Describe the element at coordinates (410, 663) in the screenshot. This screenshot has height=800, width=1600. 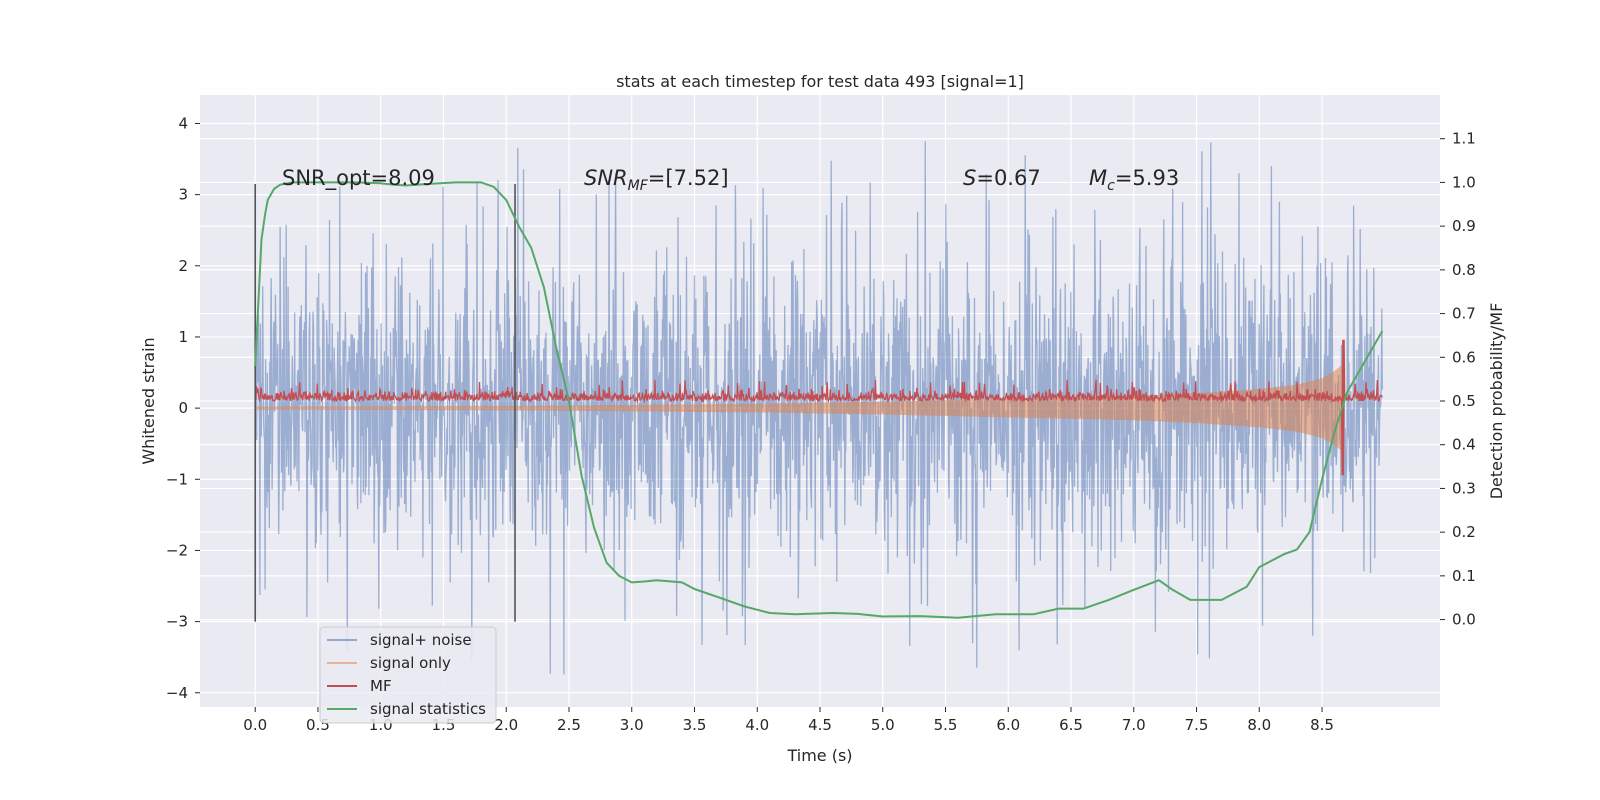
I see `legend-label-signal-only: signal only` at that location.